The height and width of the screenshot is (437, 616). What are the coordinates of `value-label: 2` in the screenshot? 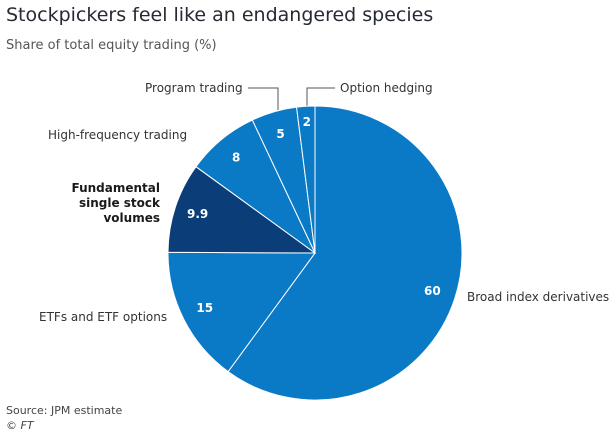 It's located at (307, 122).